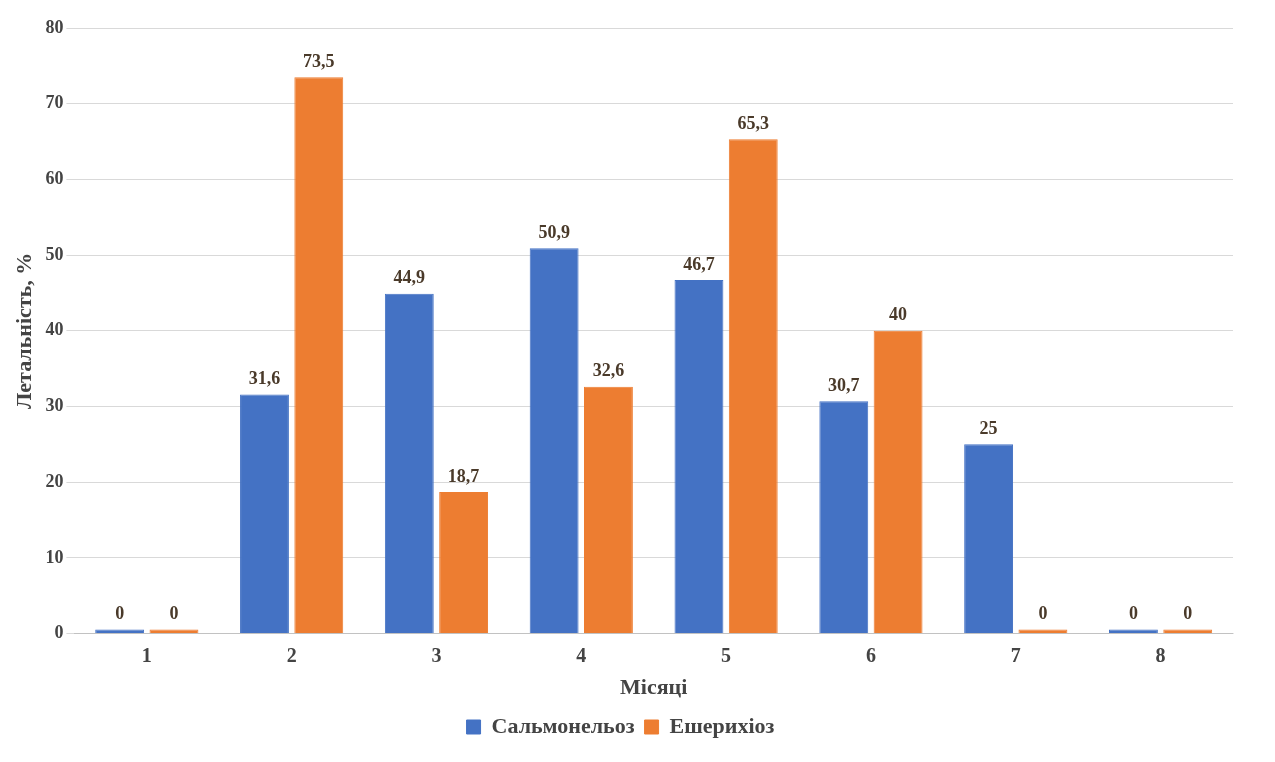 Image resolution: width=1275 pixels, height=762 pixels. I want to click on x-tick-label: 4, so click(581, 654).